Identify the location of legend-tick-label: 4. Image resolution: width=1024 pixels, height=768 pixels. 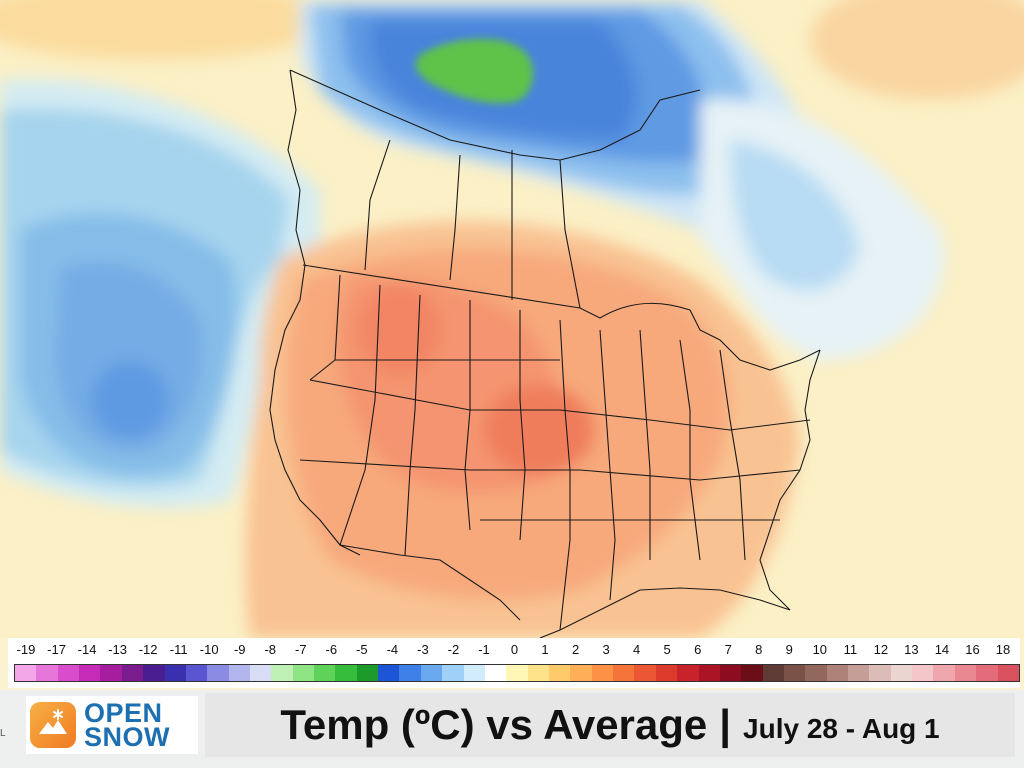
(637, 649).